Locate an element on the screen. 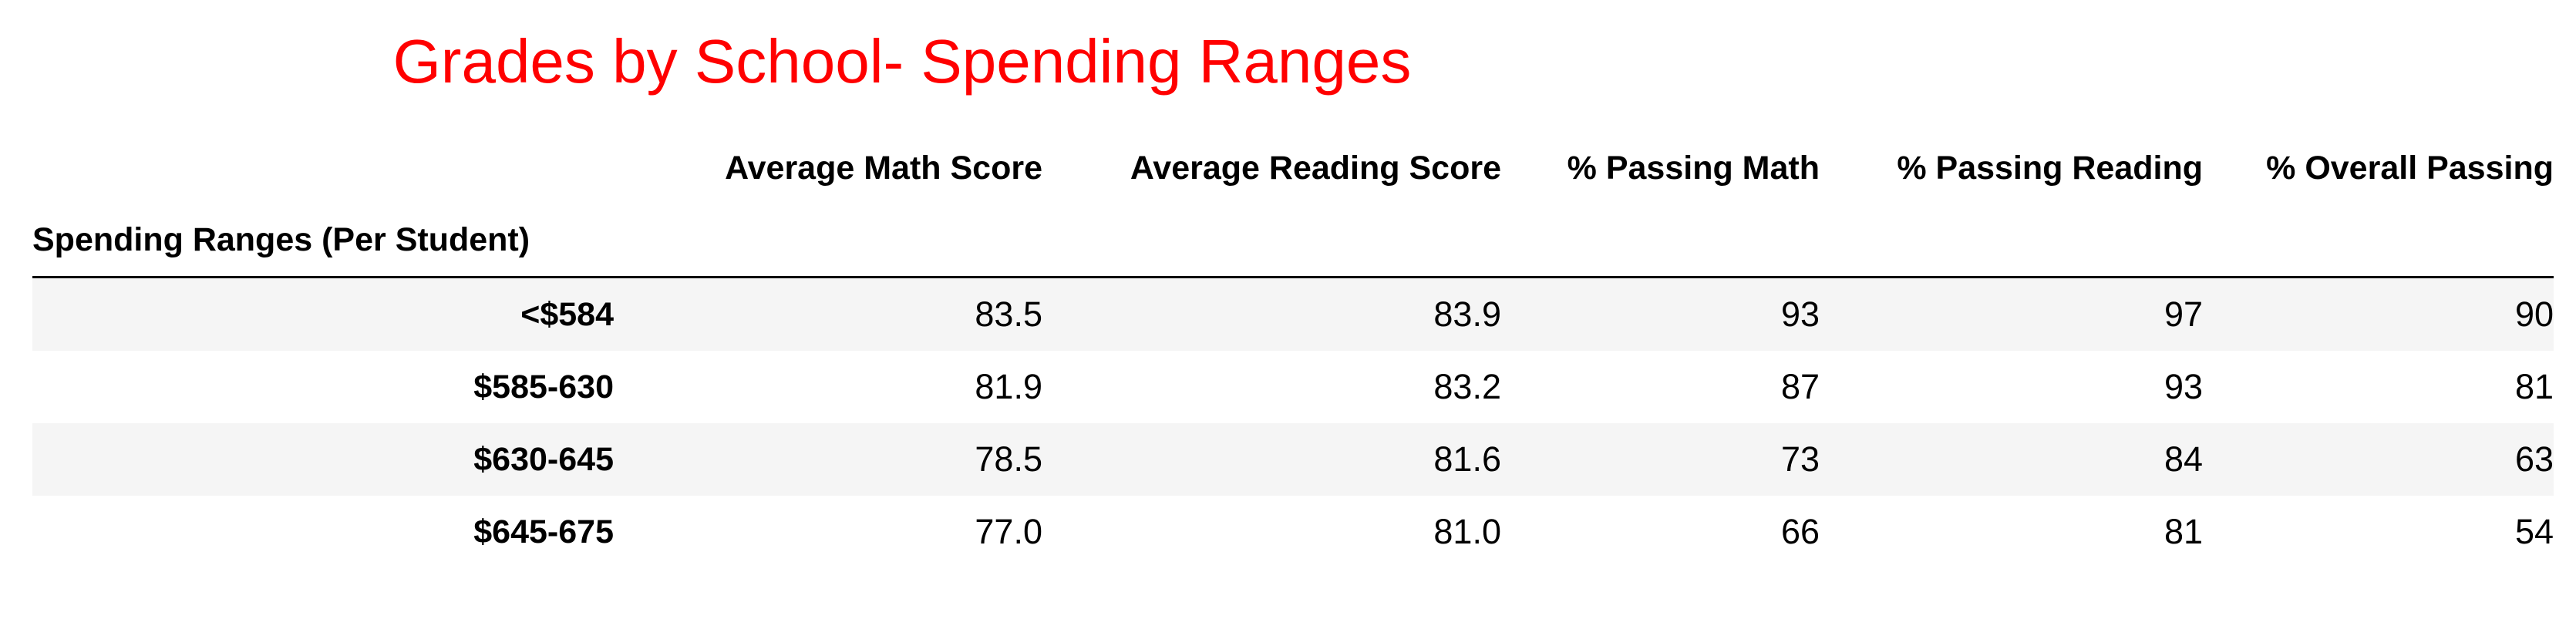 The image size is (2576, 636). cell-passing-math: 66 is located at coordinates (1800, 532).